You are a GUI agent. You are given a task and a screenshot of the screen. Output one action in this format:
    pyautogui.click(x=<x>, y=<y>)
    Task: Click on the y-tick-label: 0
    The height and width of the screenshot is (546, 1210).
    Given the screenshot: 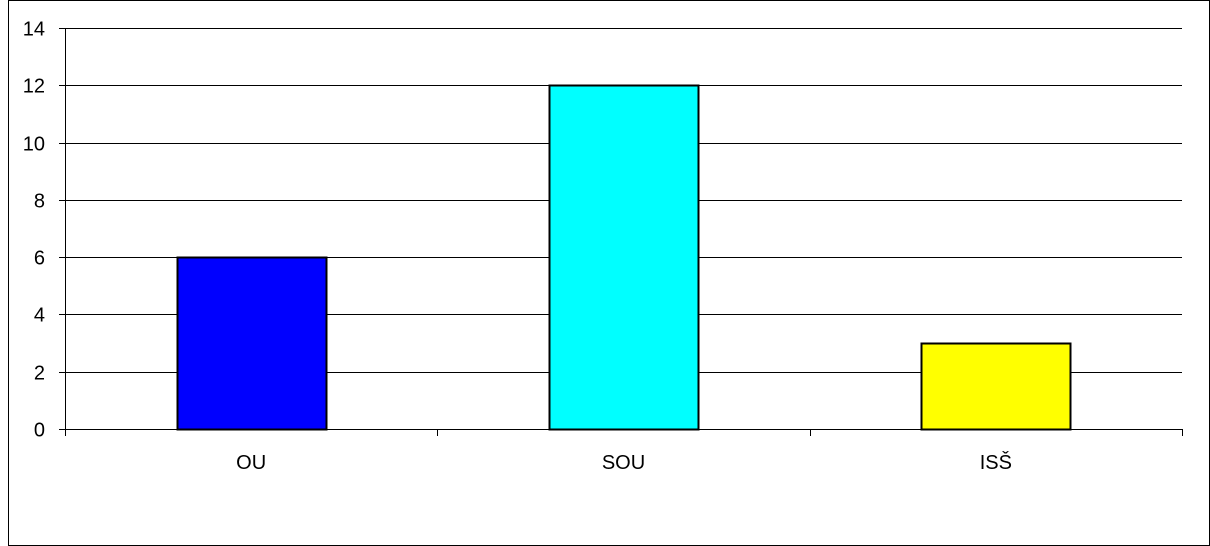 What is the action you would take?
    pyautogui.click(x=39, y=431)
    